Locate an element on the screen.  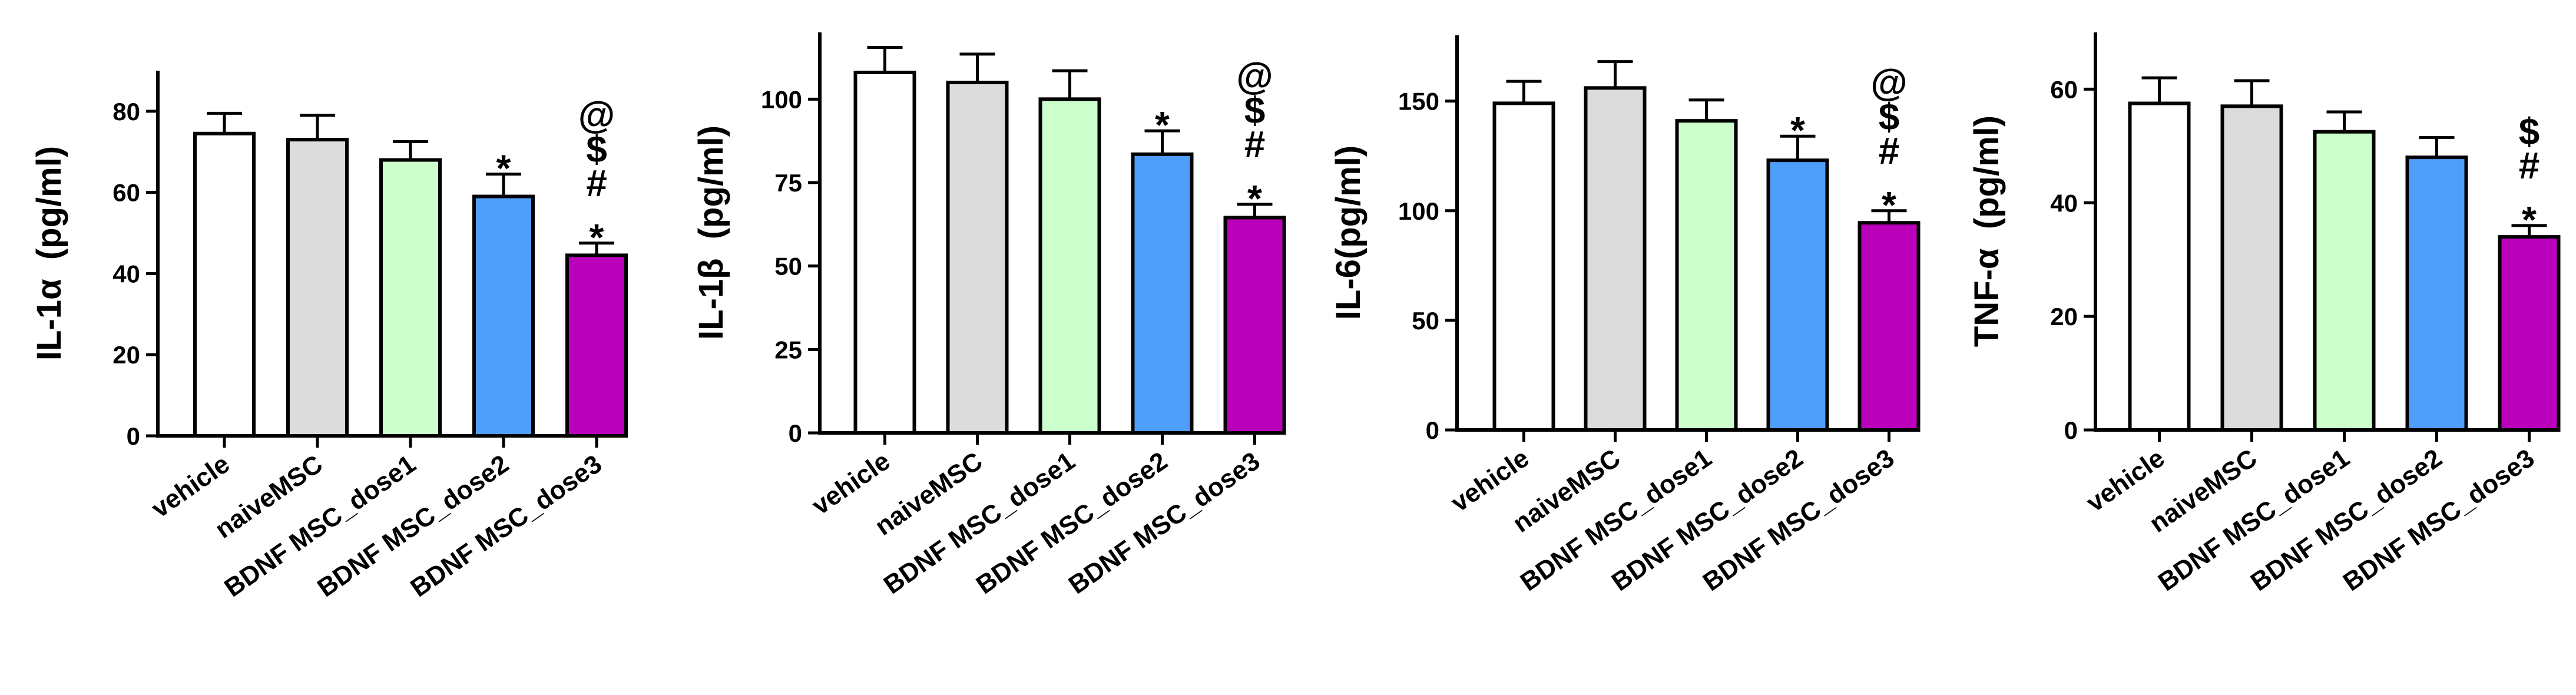
y-tick-label: 80 is located at coordinates (126, 111).